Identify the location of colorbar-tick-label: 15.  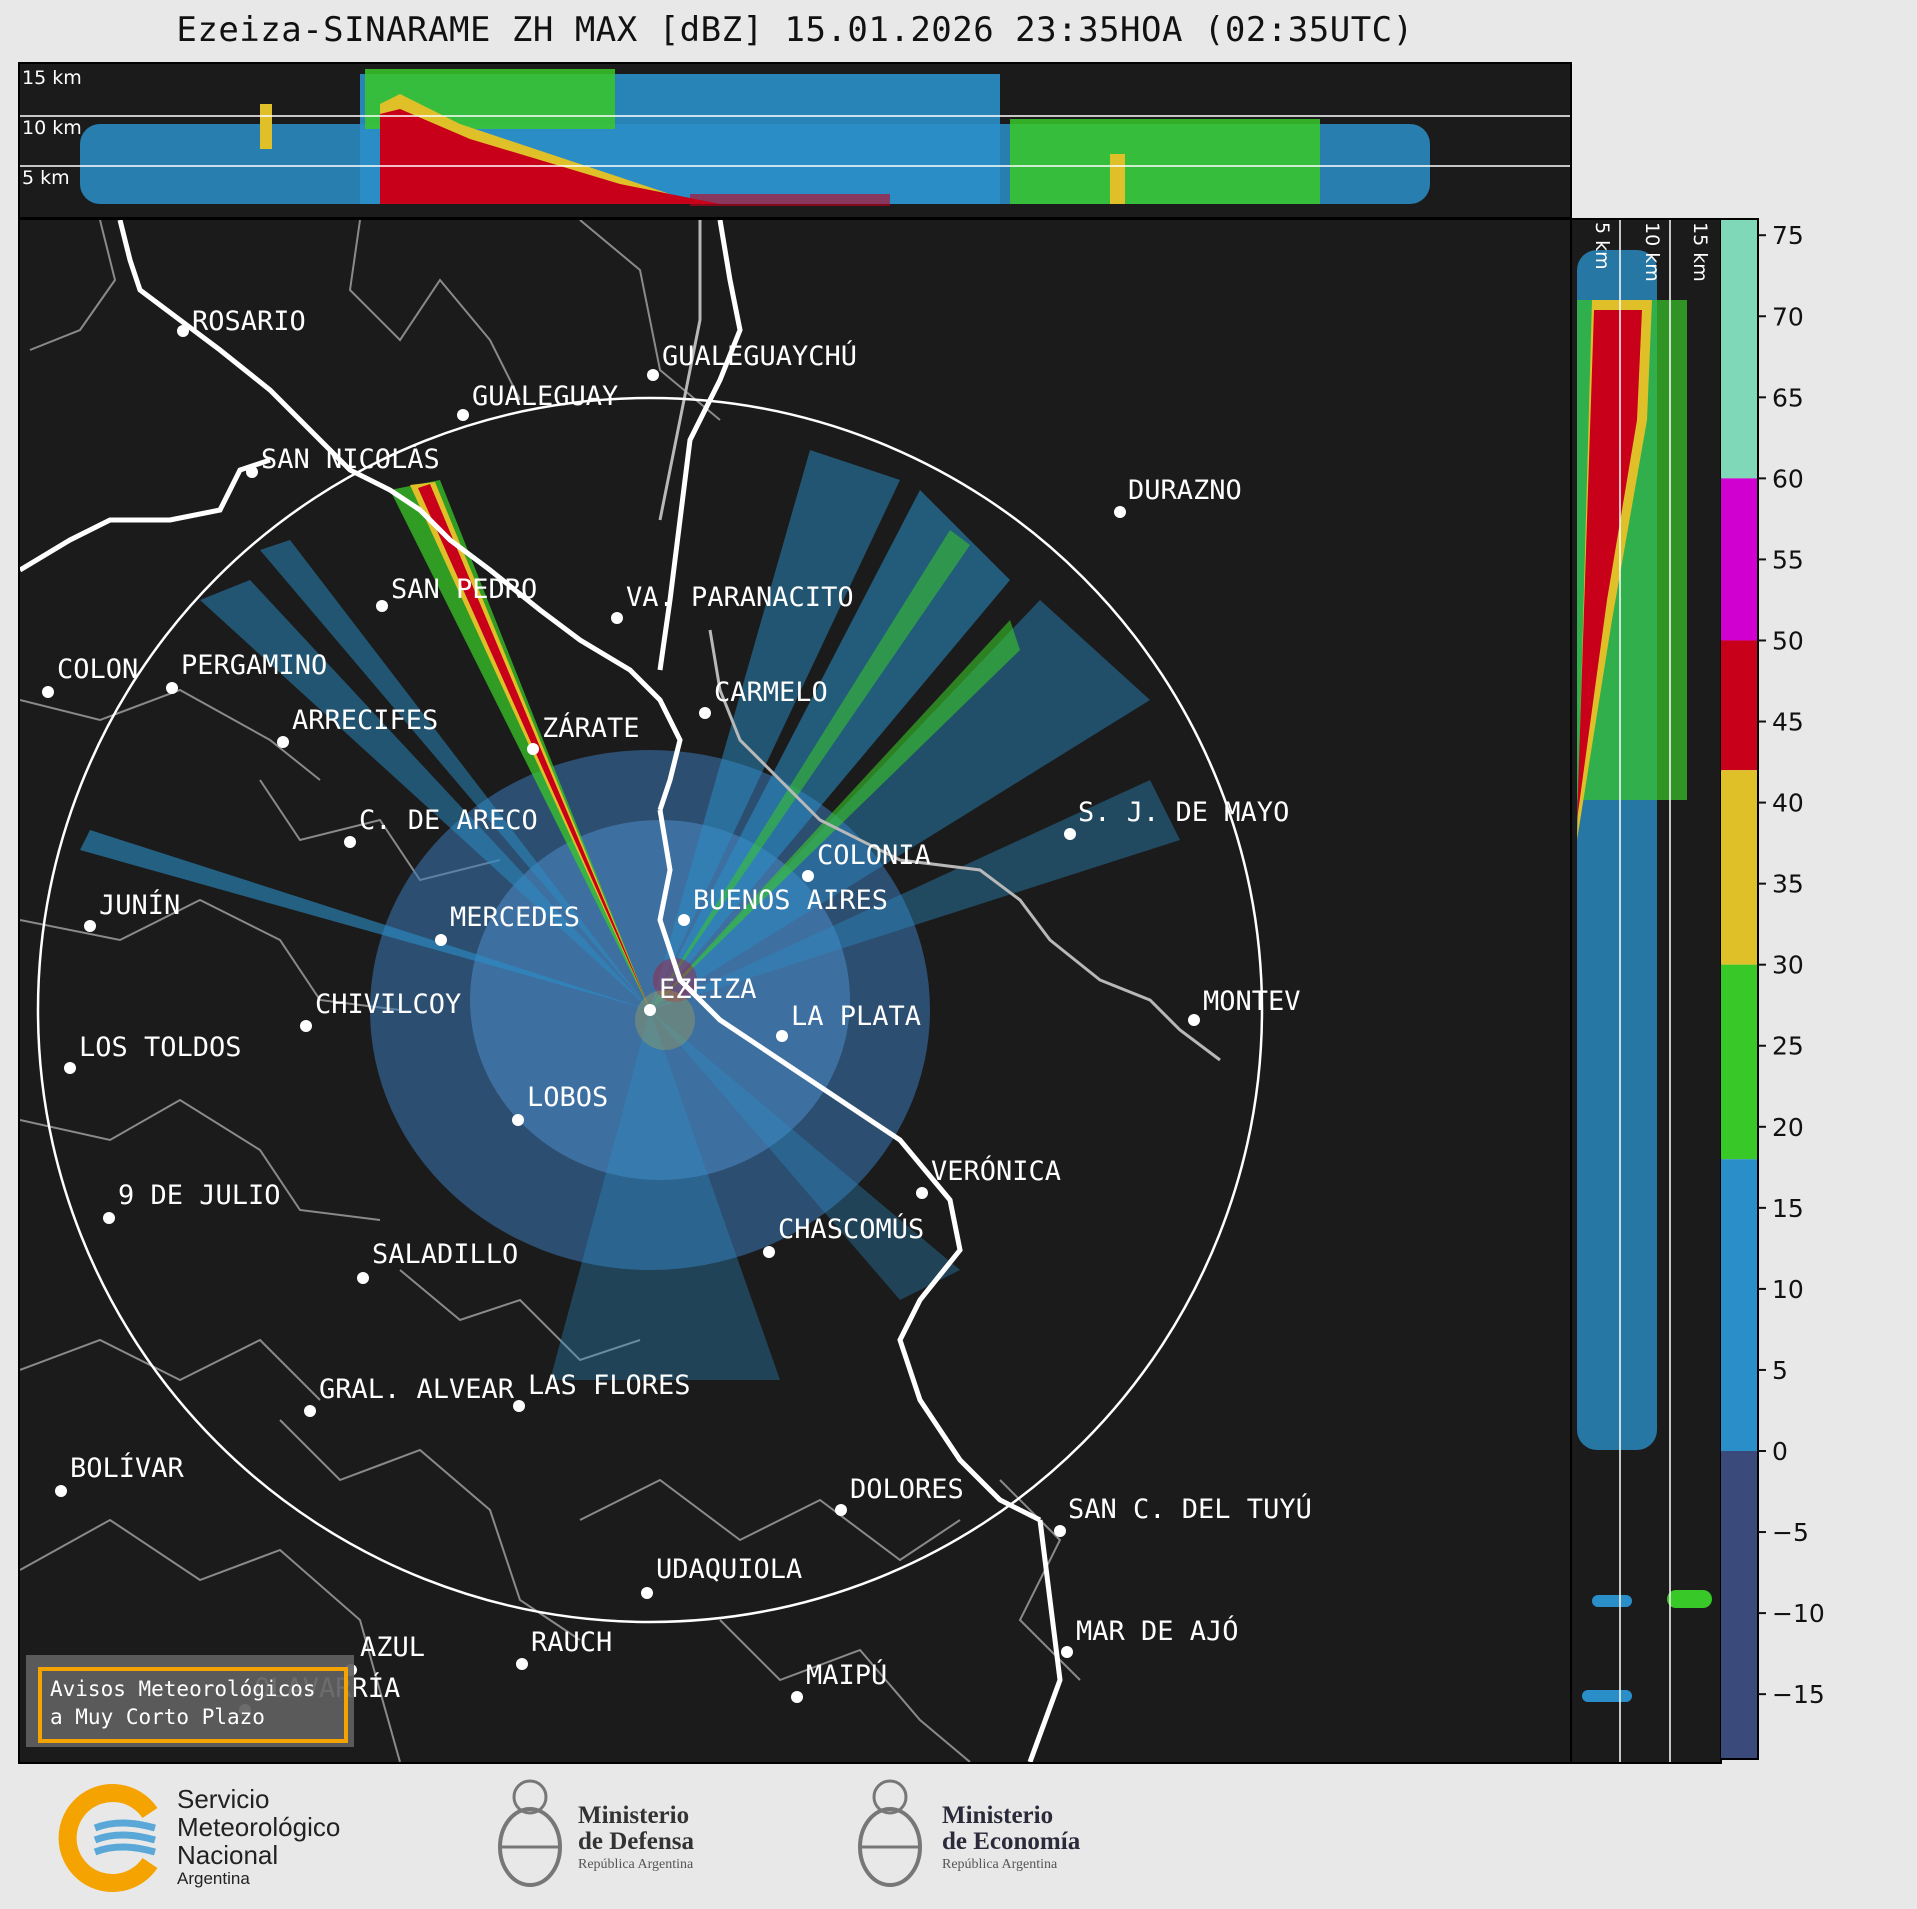
(1788, 1208).